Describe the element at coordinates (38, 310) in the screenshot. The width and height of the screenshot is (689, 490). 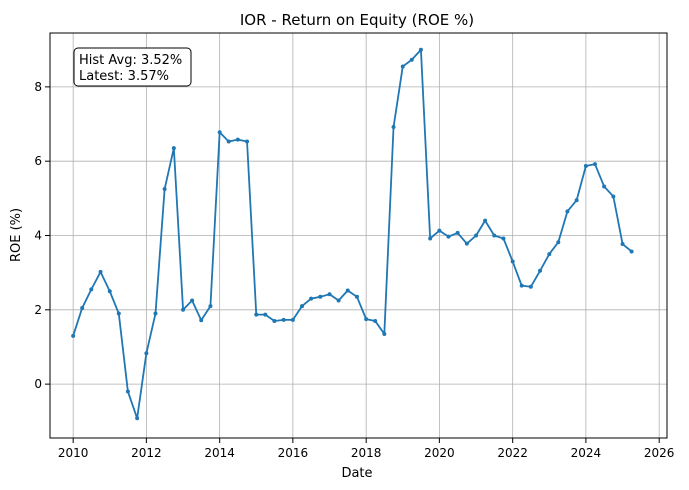
I see `y-tick-label: 2` at that location.